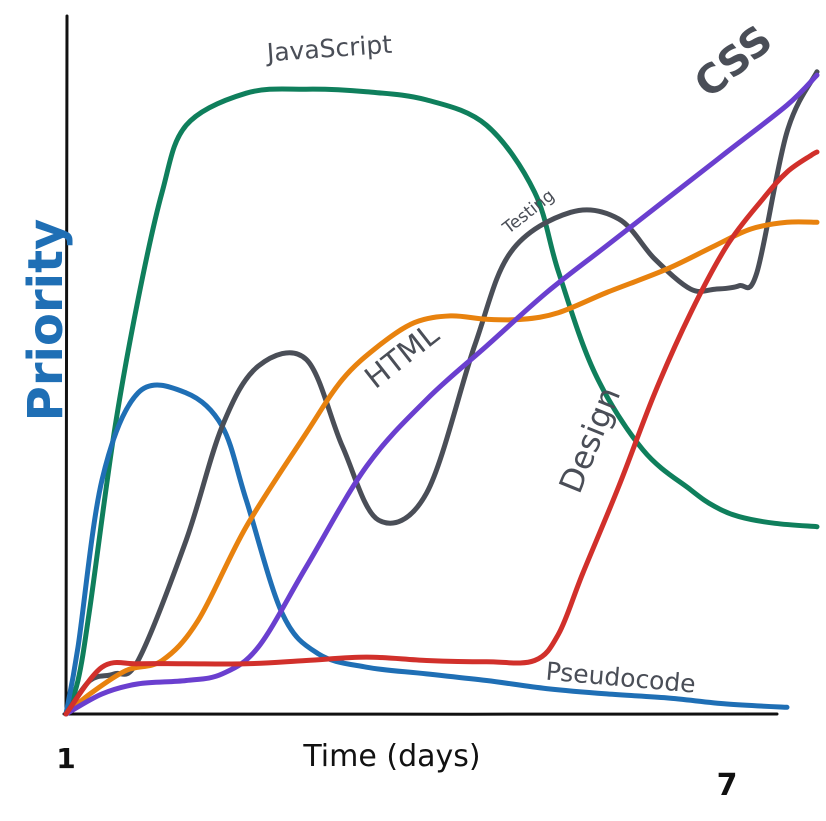 The width and height of the screenshot is (826, 821). I want to click on y-axis-label: Priority, so click(46, 320).